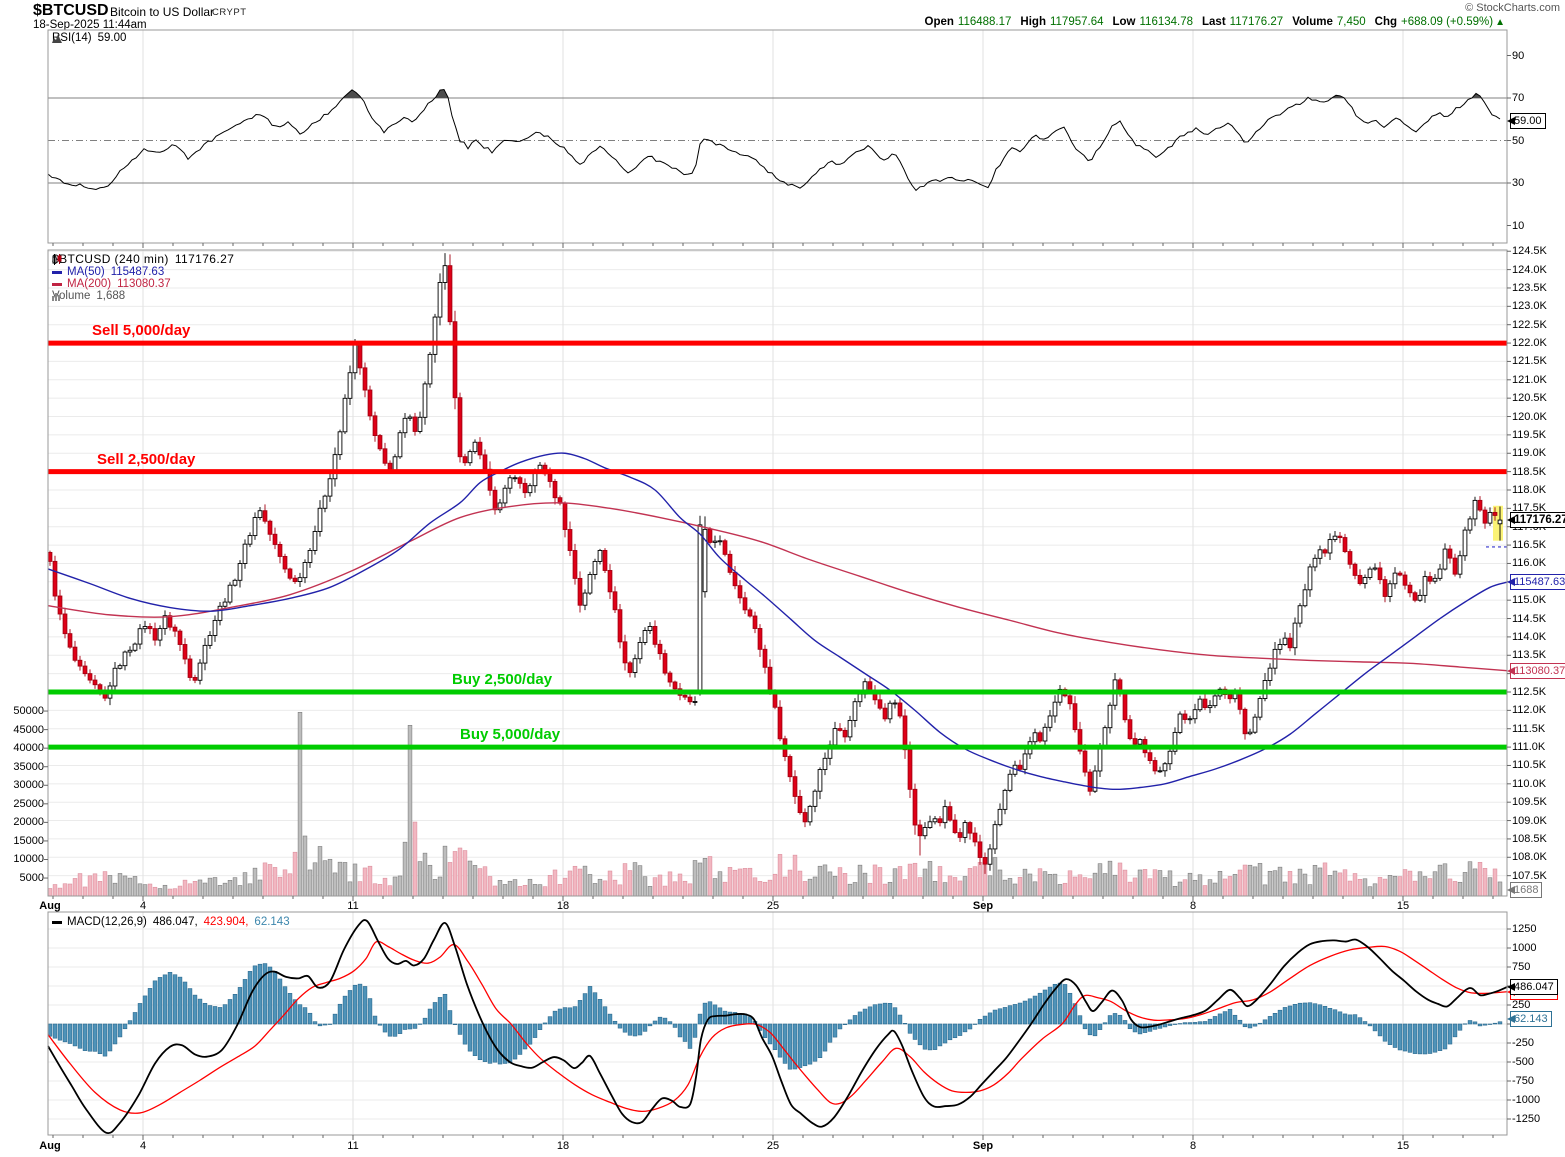 The image size is (1565, 1157). What do you see at coordinates (1526, 1100) in the screenshot?
I see `macd-axis-label: -1000` at bounding box center [1526, 1100].